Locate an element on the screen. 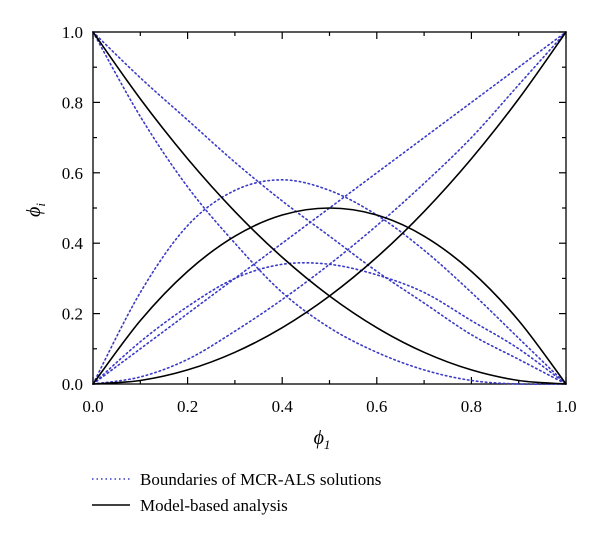  y-tick-label: 0.2 is located at coordinates (72, 314).